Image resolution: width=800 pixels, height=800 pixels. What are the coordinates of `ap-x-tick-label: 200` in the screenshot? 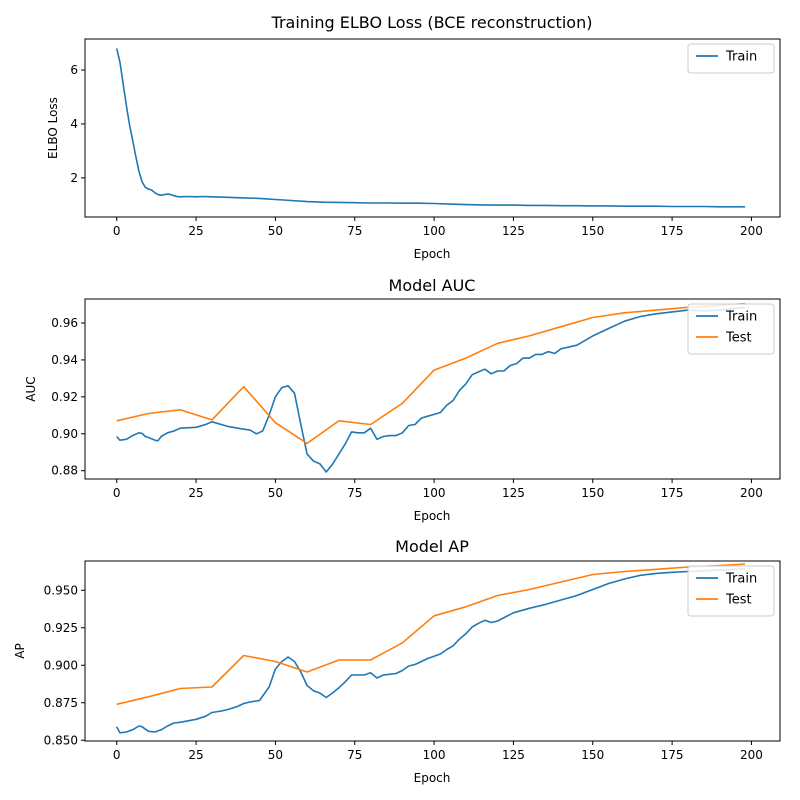 It's located at (751, 755).